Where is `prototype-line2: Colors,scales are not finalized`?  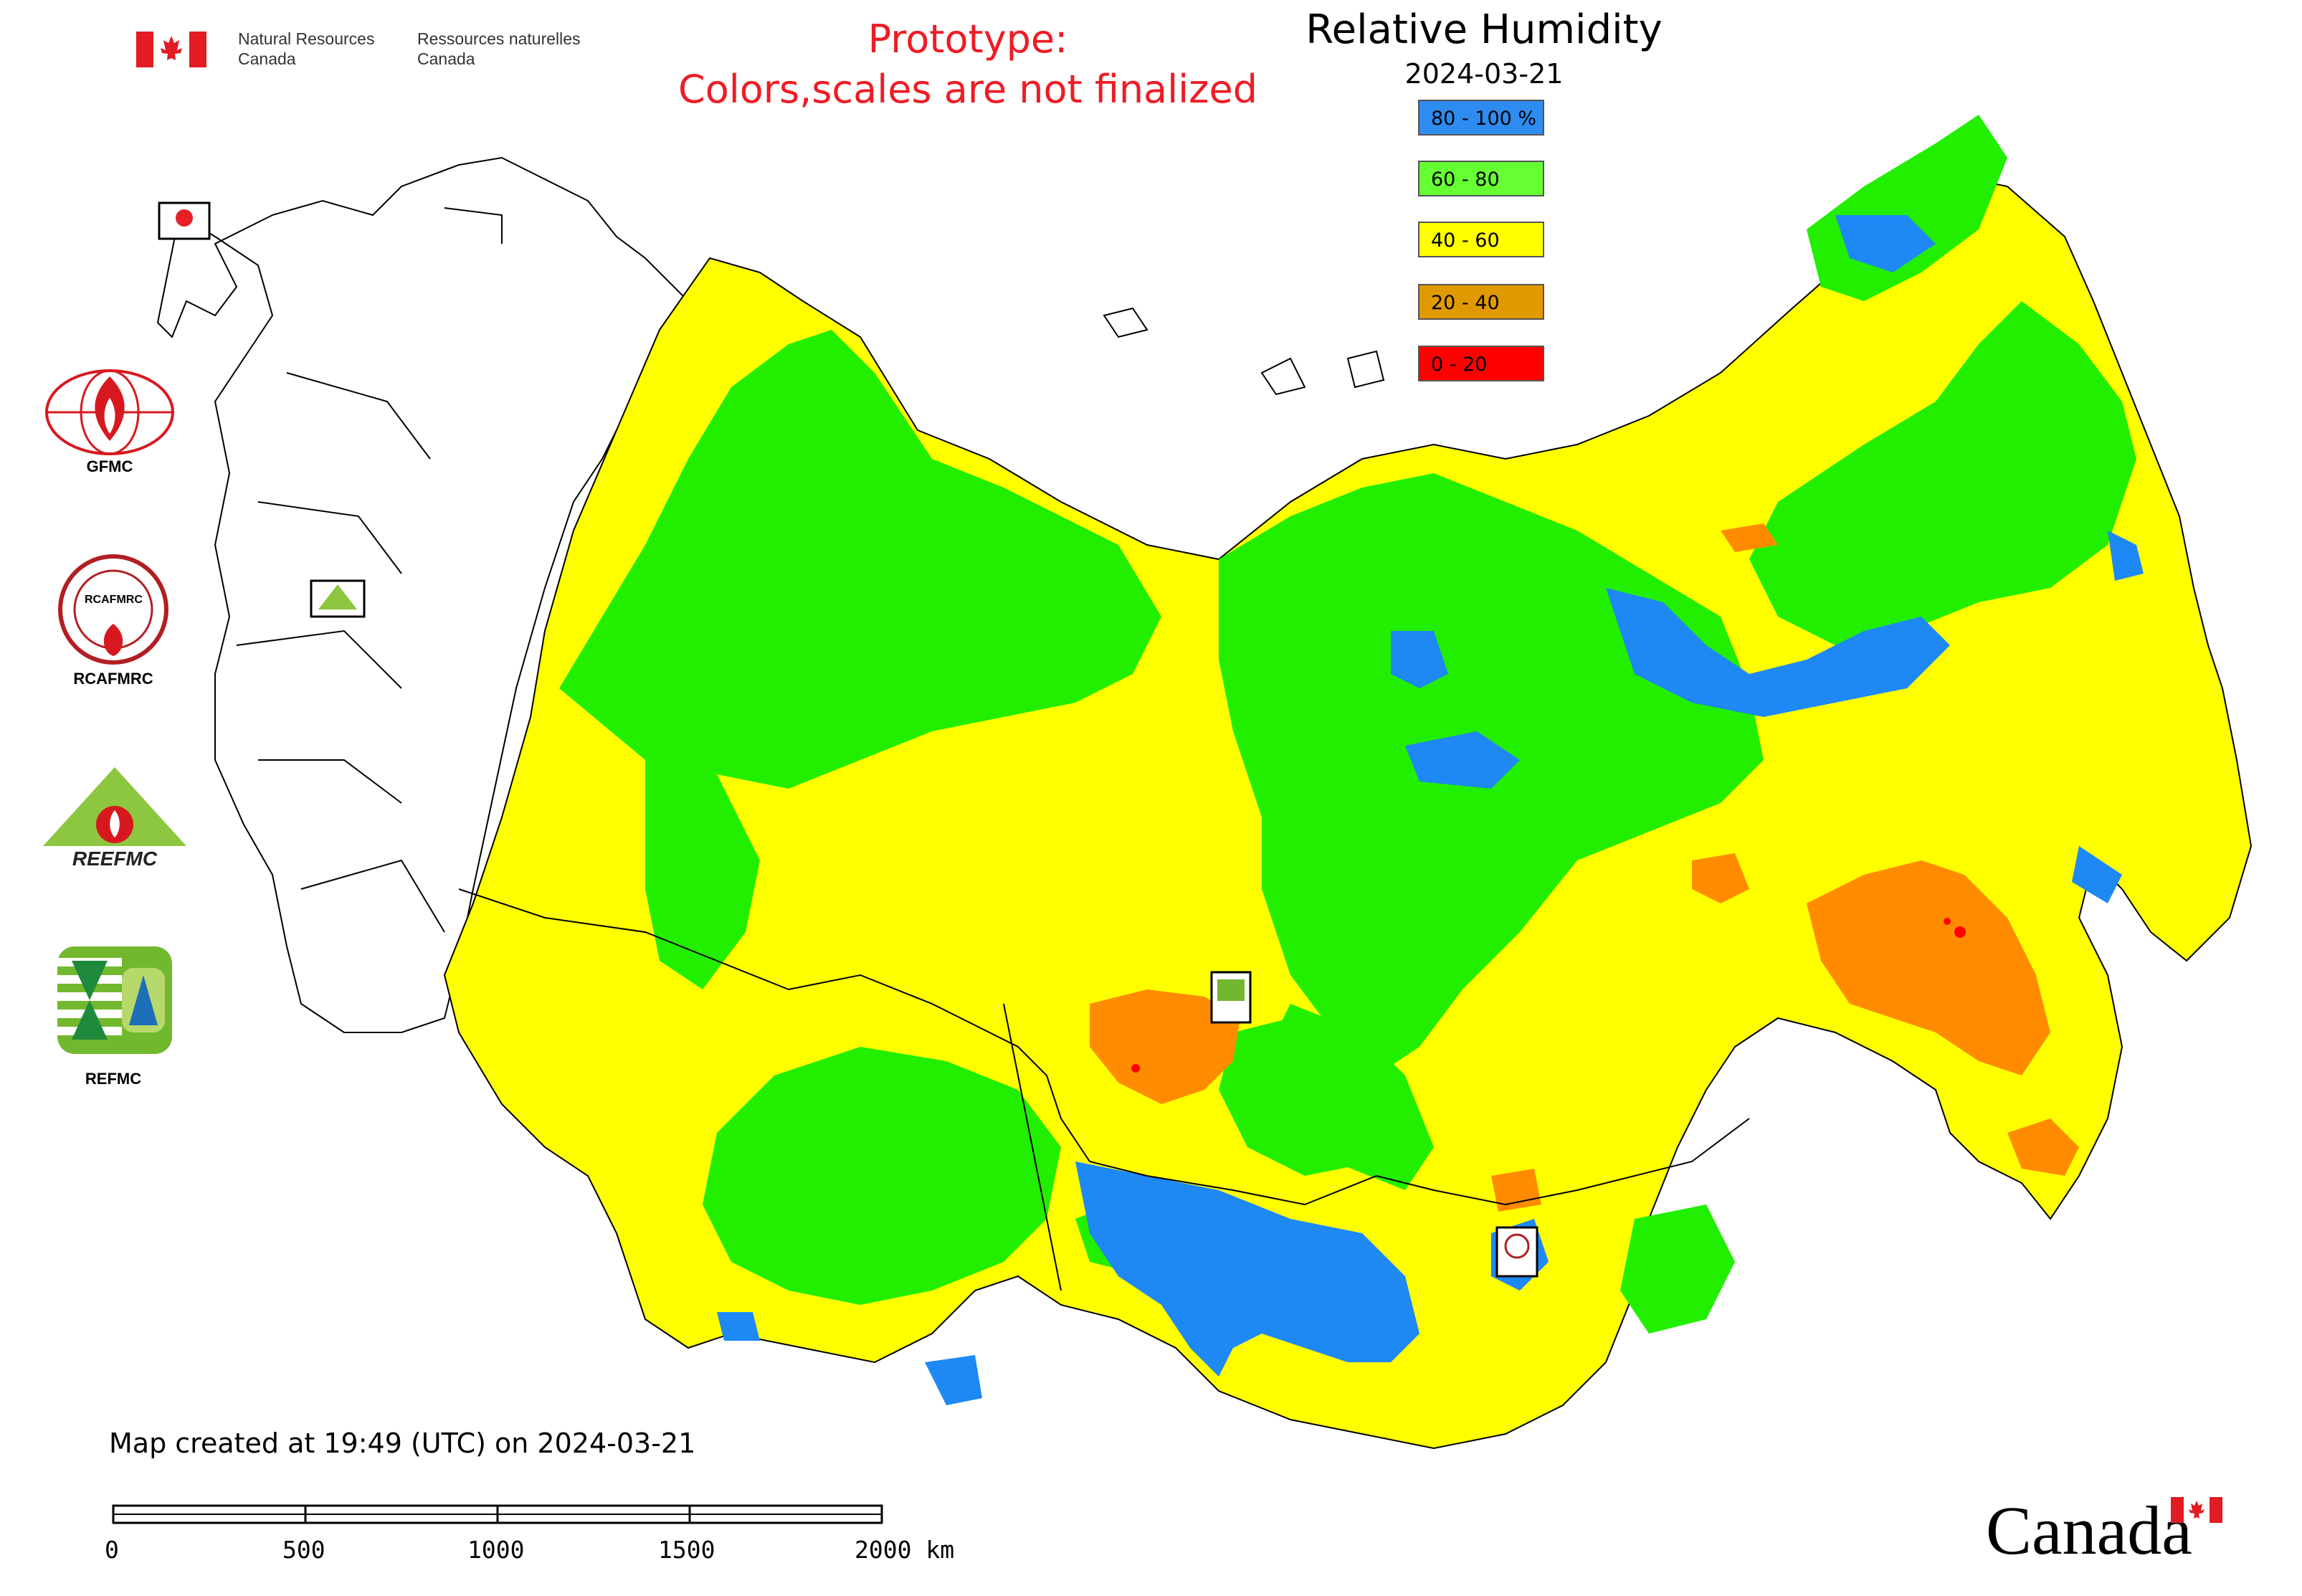
prototype-line2: Colors,scales are not finalized is located at coordinates (968, 89).